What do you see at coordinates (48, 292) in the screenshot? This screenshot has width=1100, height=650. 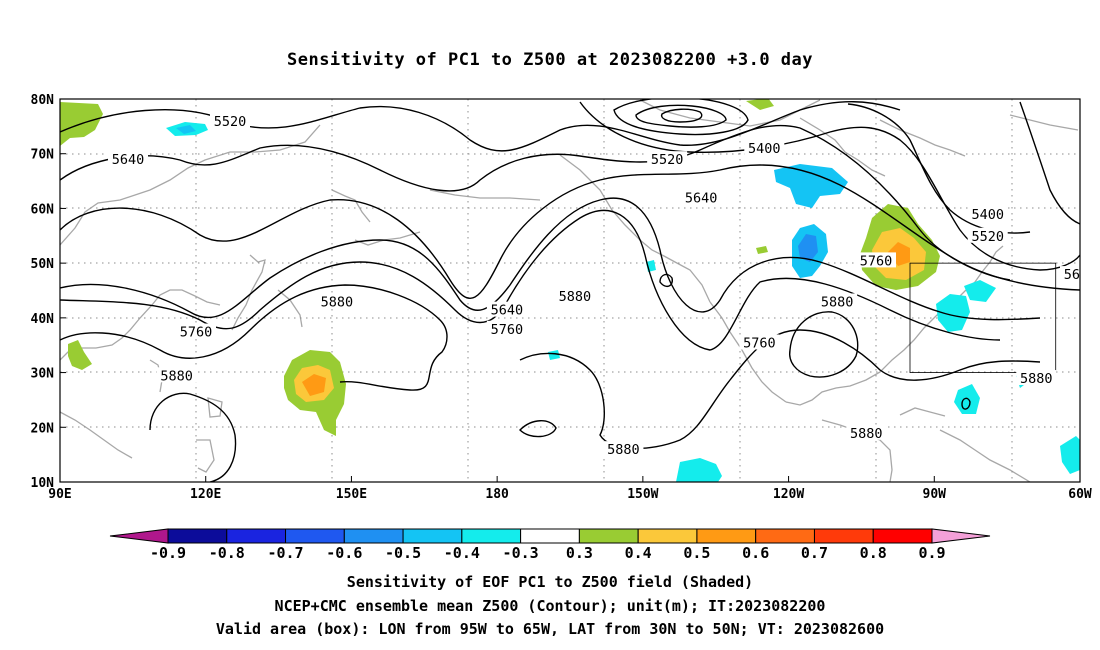 I see `latitude-labels: 80N 70N 60N 50N 40N 30N 20N 10N` at bounding box center [48, 292].